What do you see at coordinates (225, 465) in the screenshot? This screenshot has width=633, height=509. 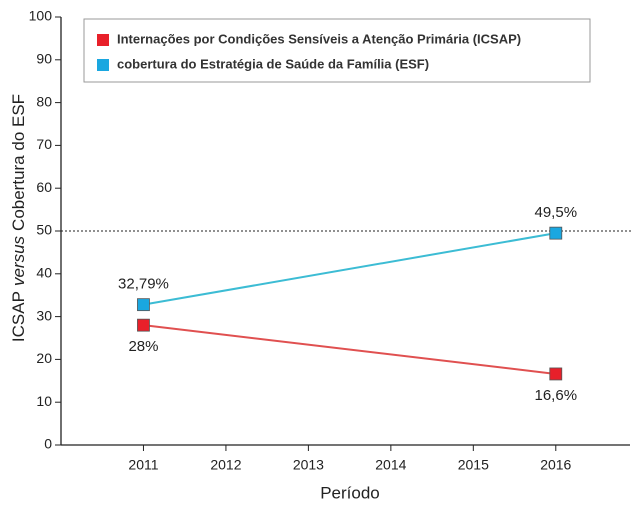 I see `x-tick-label: 2012` at bounding box center [225, 465].